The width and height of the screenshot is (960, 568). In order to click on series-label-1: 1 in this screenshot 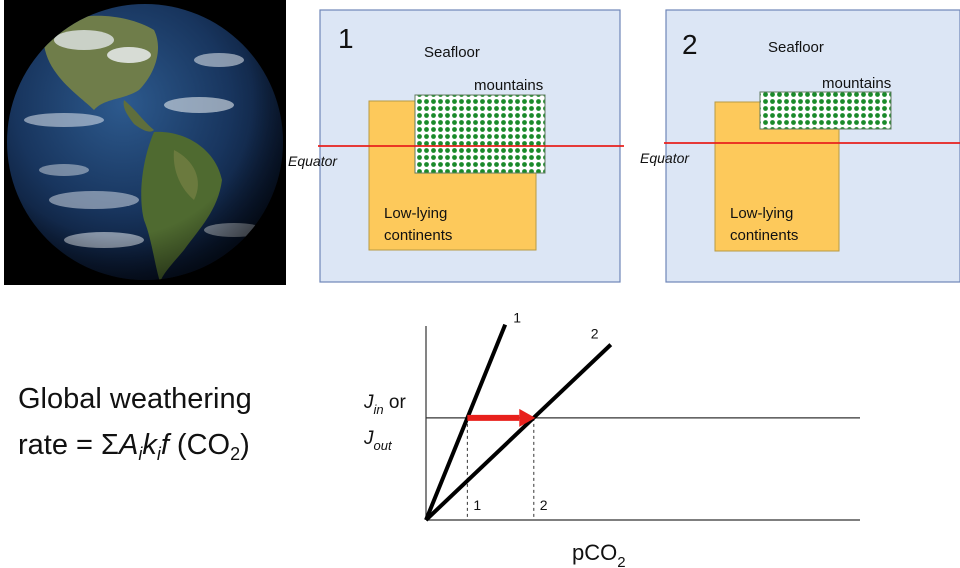, I will do `click(517, 318)`.